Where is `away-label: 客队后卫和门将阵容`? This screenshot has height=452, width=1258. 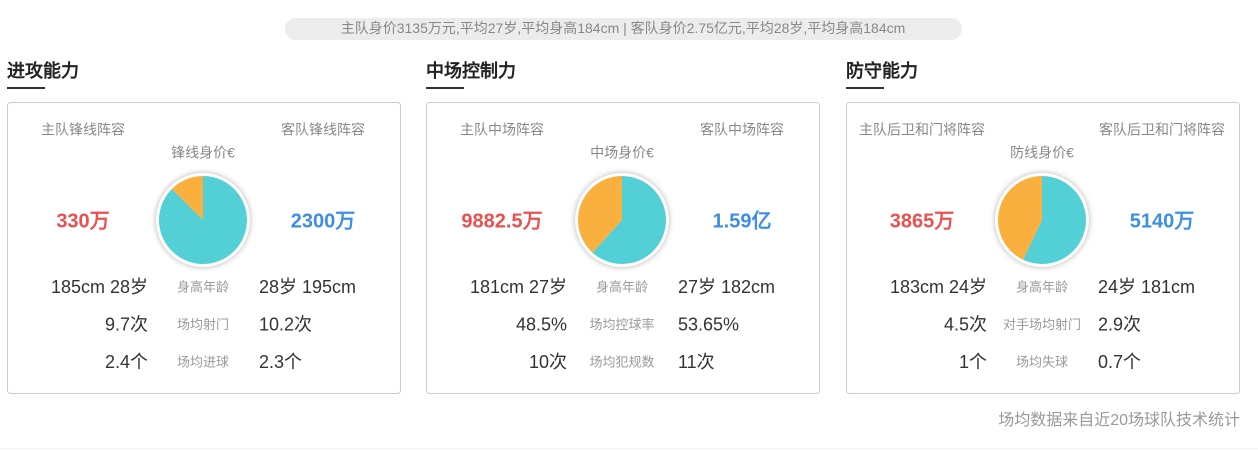
away-label: 客队后卫和门将阵容 is located at coordinates (1162, 130).